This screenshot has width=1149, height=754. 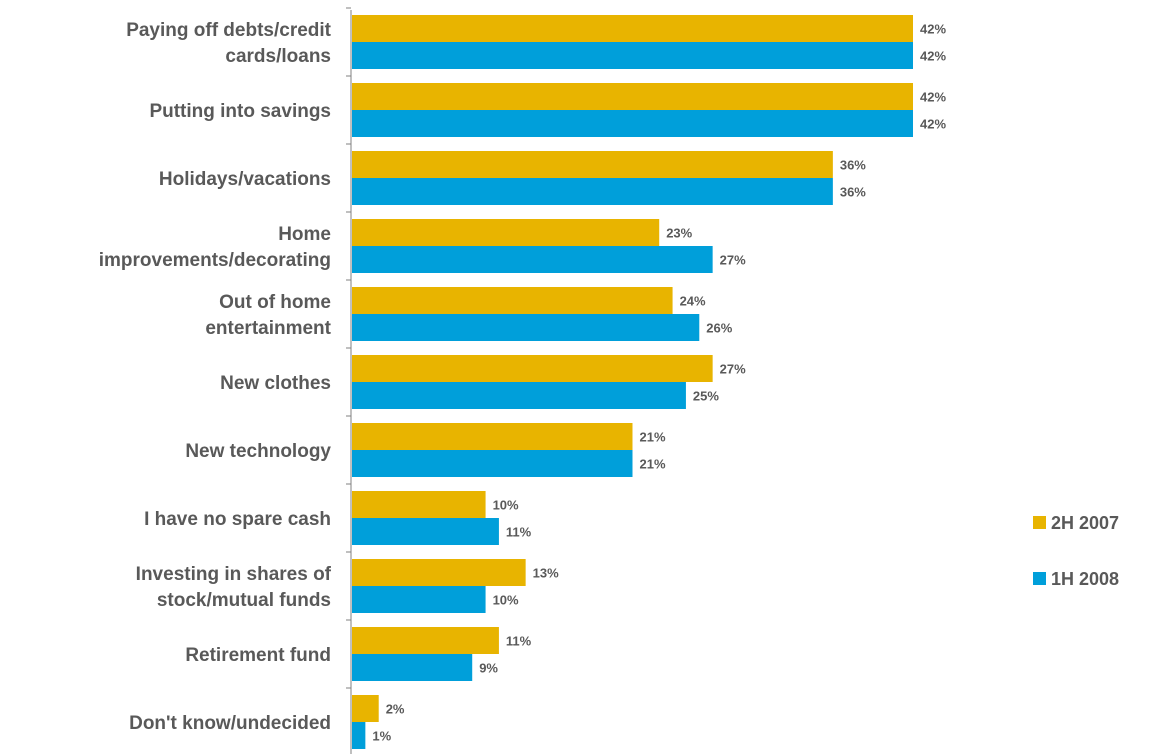 I want to click on category-axis, so click(x=349, y=380).